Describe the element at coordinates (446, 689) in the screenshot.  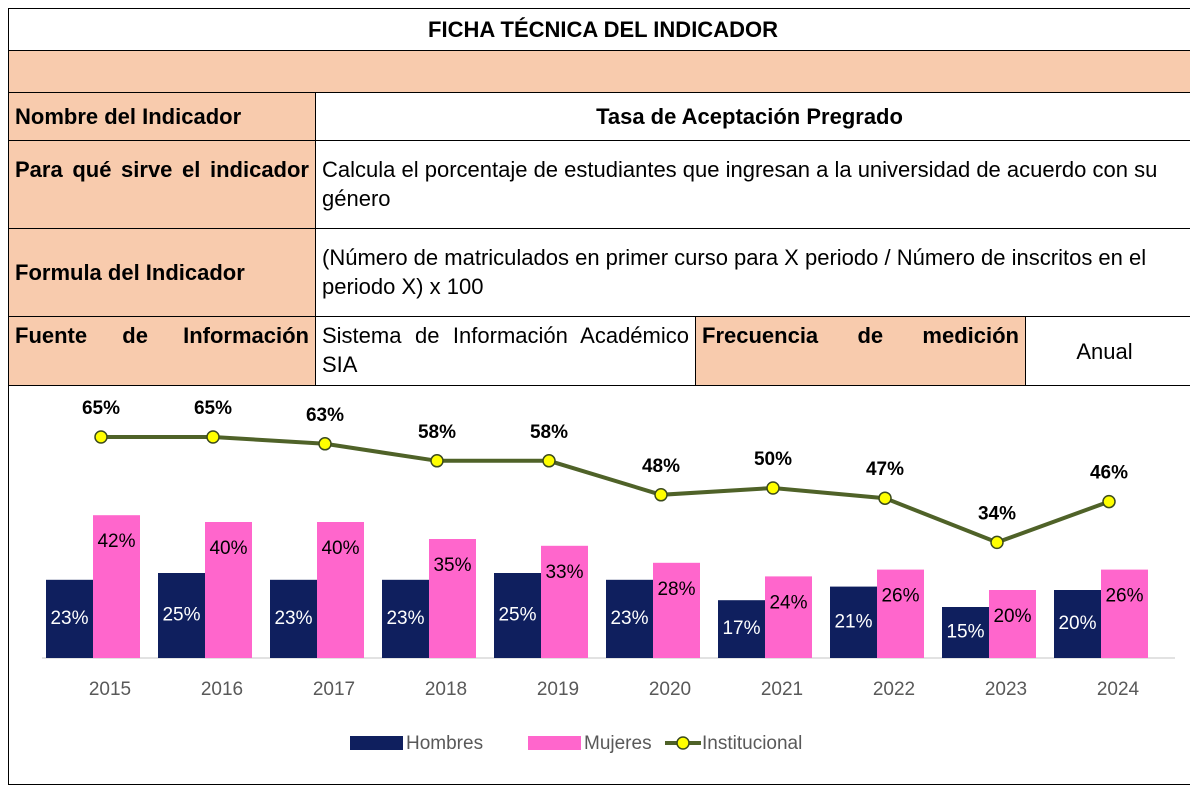
I see `x-tick-label: 2018` at that location.